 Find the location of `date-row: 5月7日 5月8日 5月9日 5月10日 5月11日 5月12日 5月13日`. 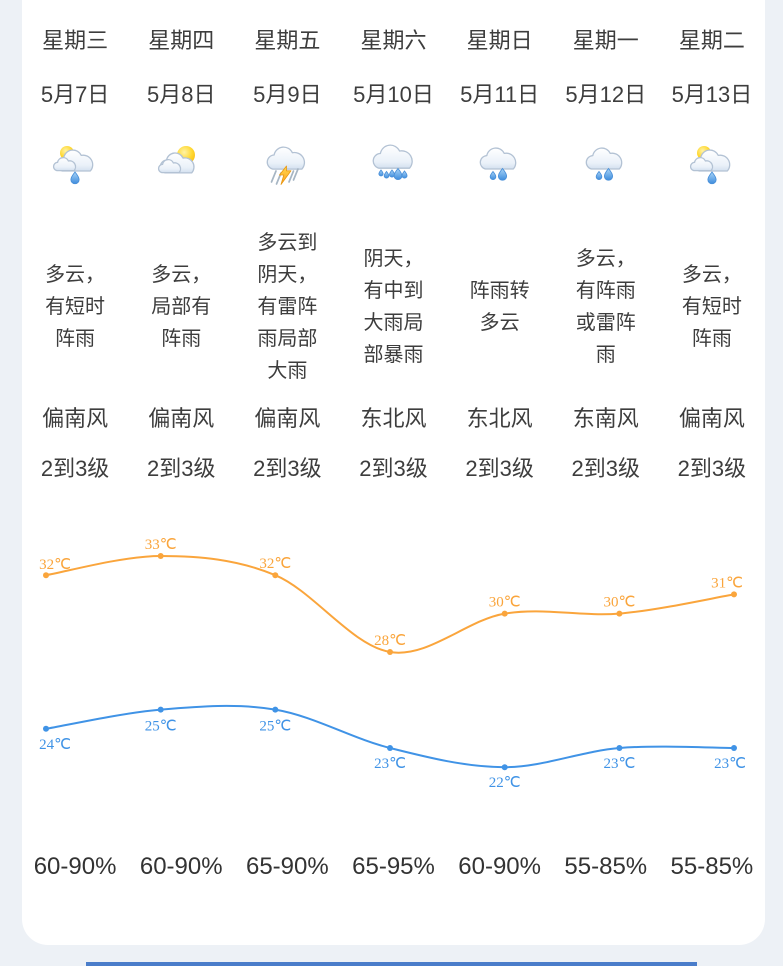

date-row: 5月7日 5月8日 5月9日 5月10日 5月11日 5月12日 5月13日 is located at coordinates (393, 95).